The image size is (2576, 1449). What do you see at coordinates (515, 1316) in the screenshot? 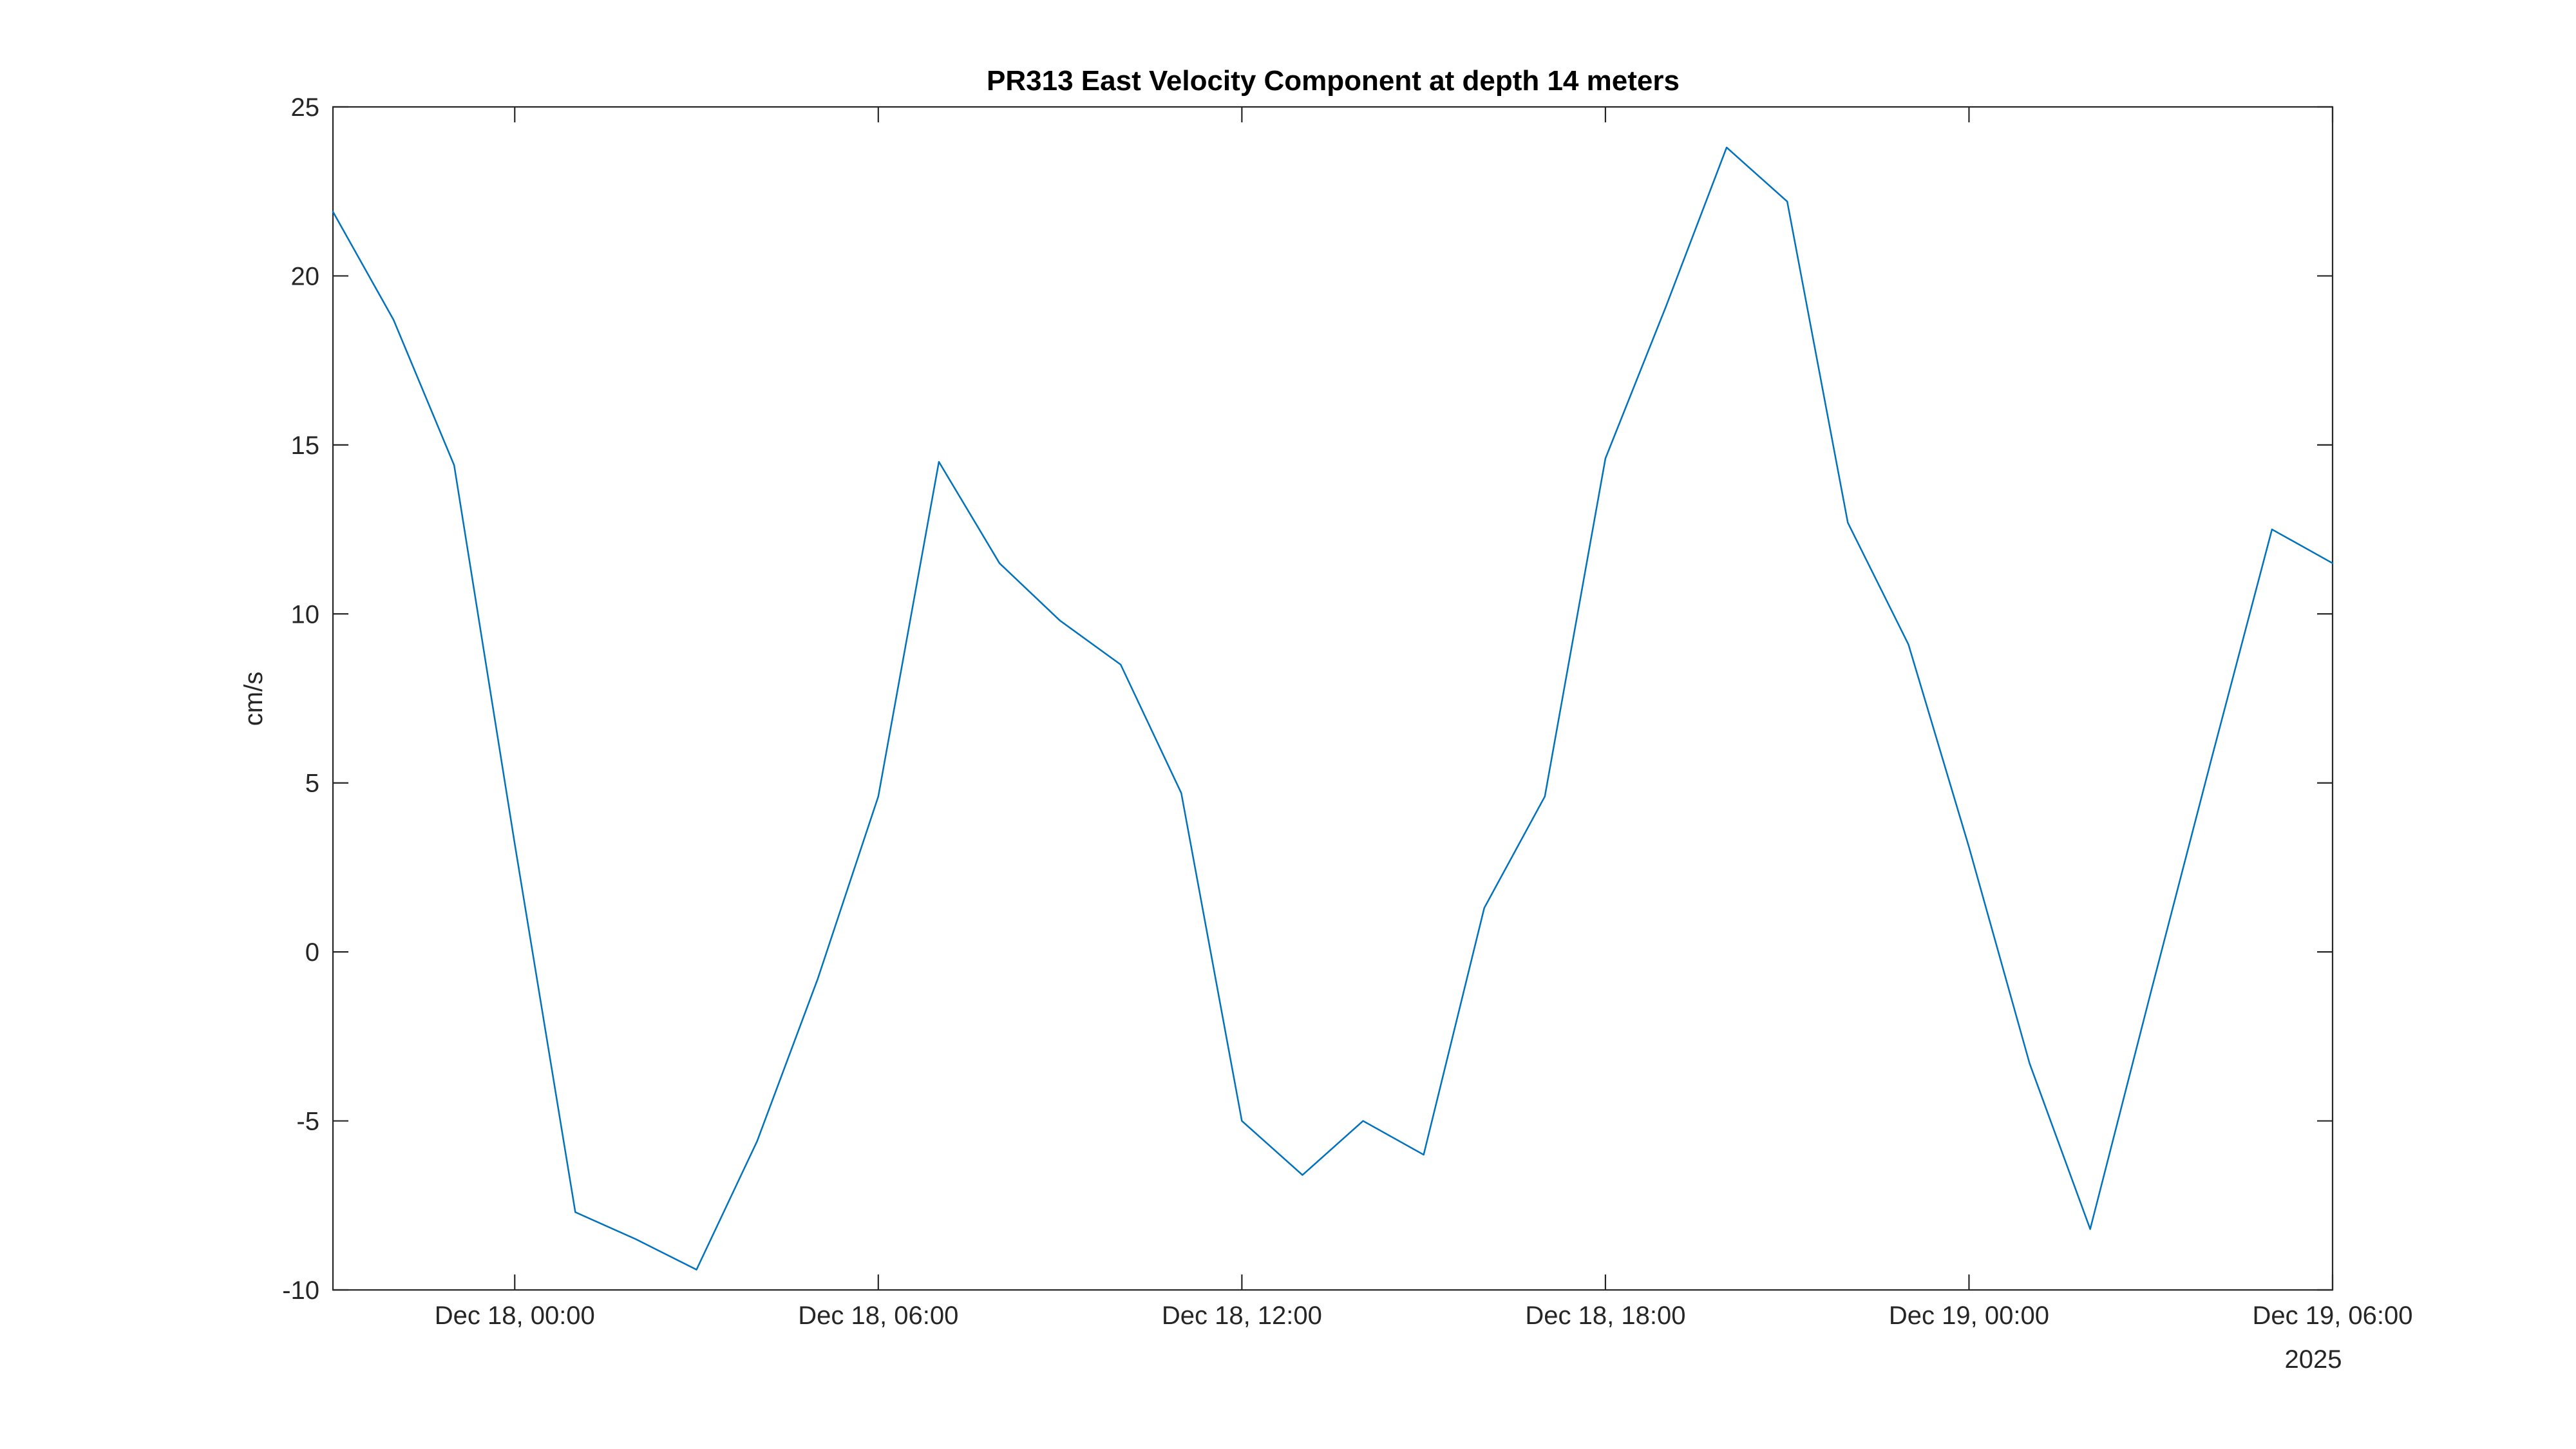
I see `x-tick-label: Dec 18, 00:00` at bounding box center [515, 1316].